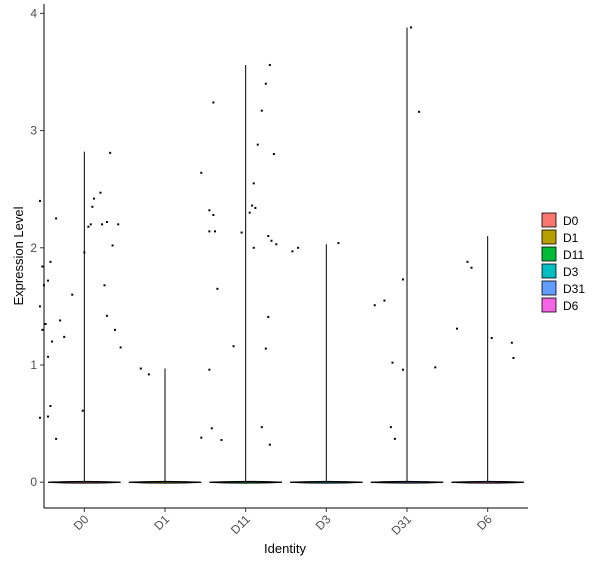 The width and height of the screenshot is (600, 568). I want to click on legend: D0 D1 D11 D3 D31 D6, so click(563, 262).